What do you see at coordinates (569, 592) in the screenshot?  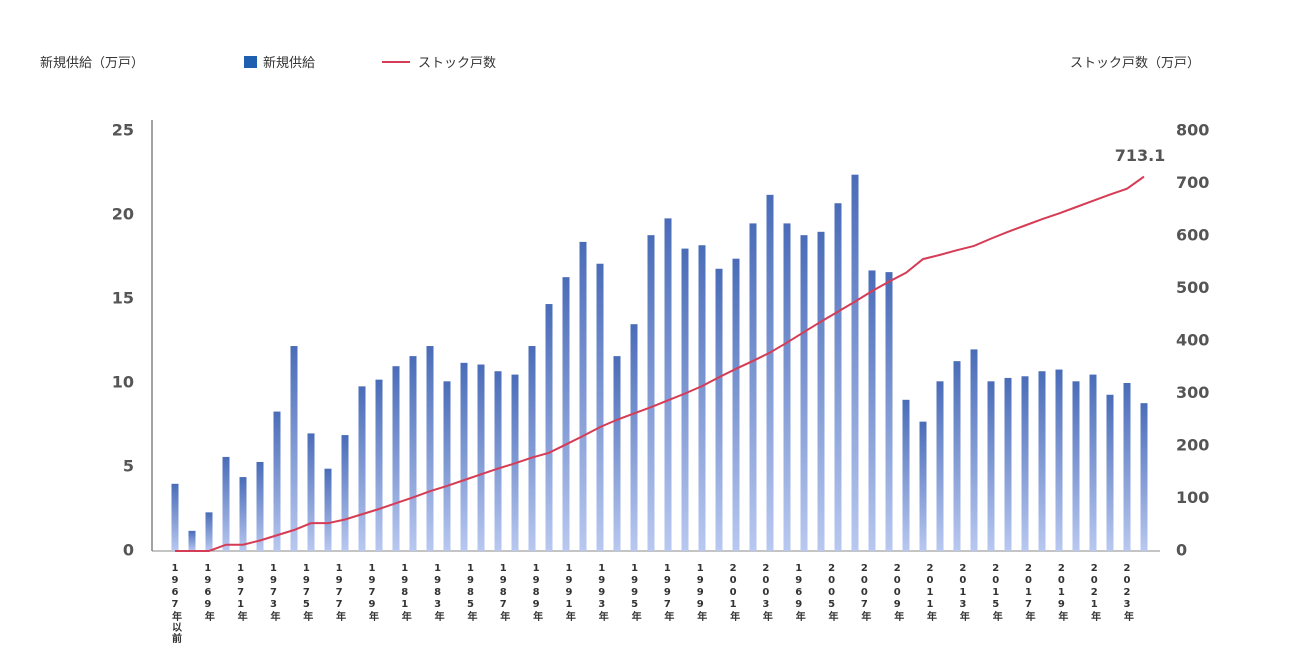 I see `x-tick-label: 1991年` at bounding box center [569, 592].